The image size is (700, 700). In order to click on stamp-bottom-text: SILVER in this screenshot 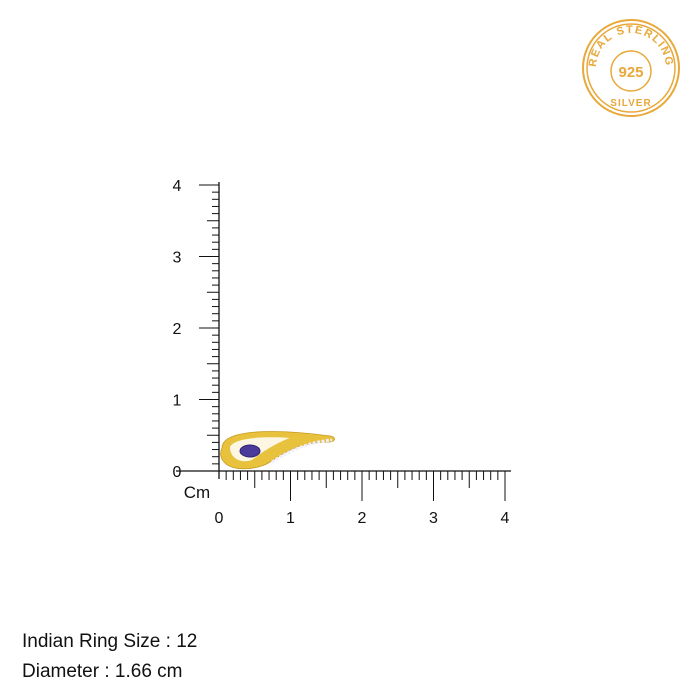, I will do `click(630, 103)`.